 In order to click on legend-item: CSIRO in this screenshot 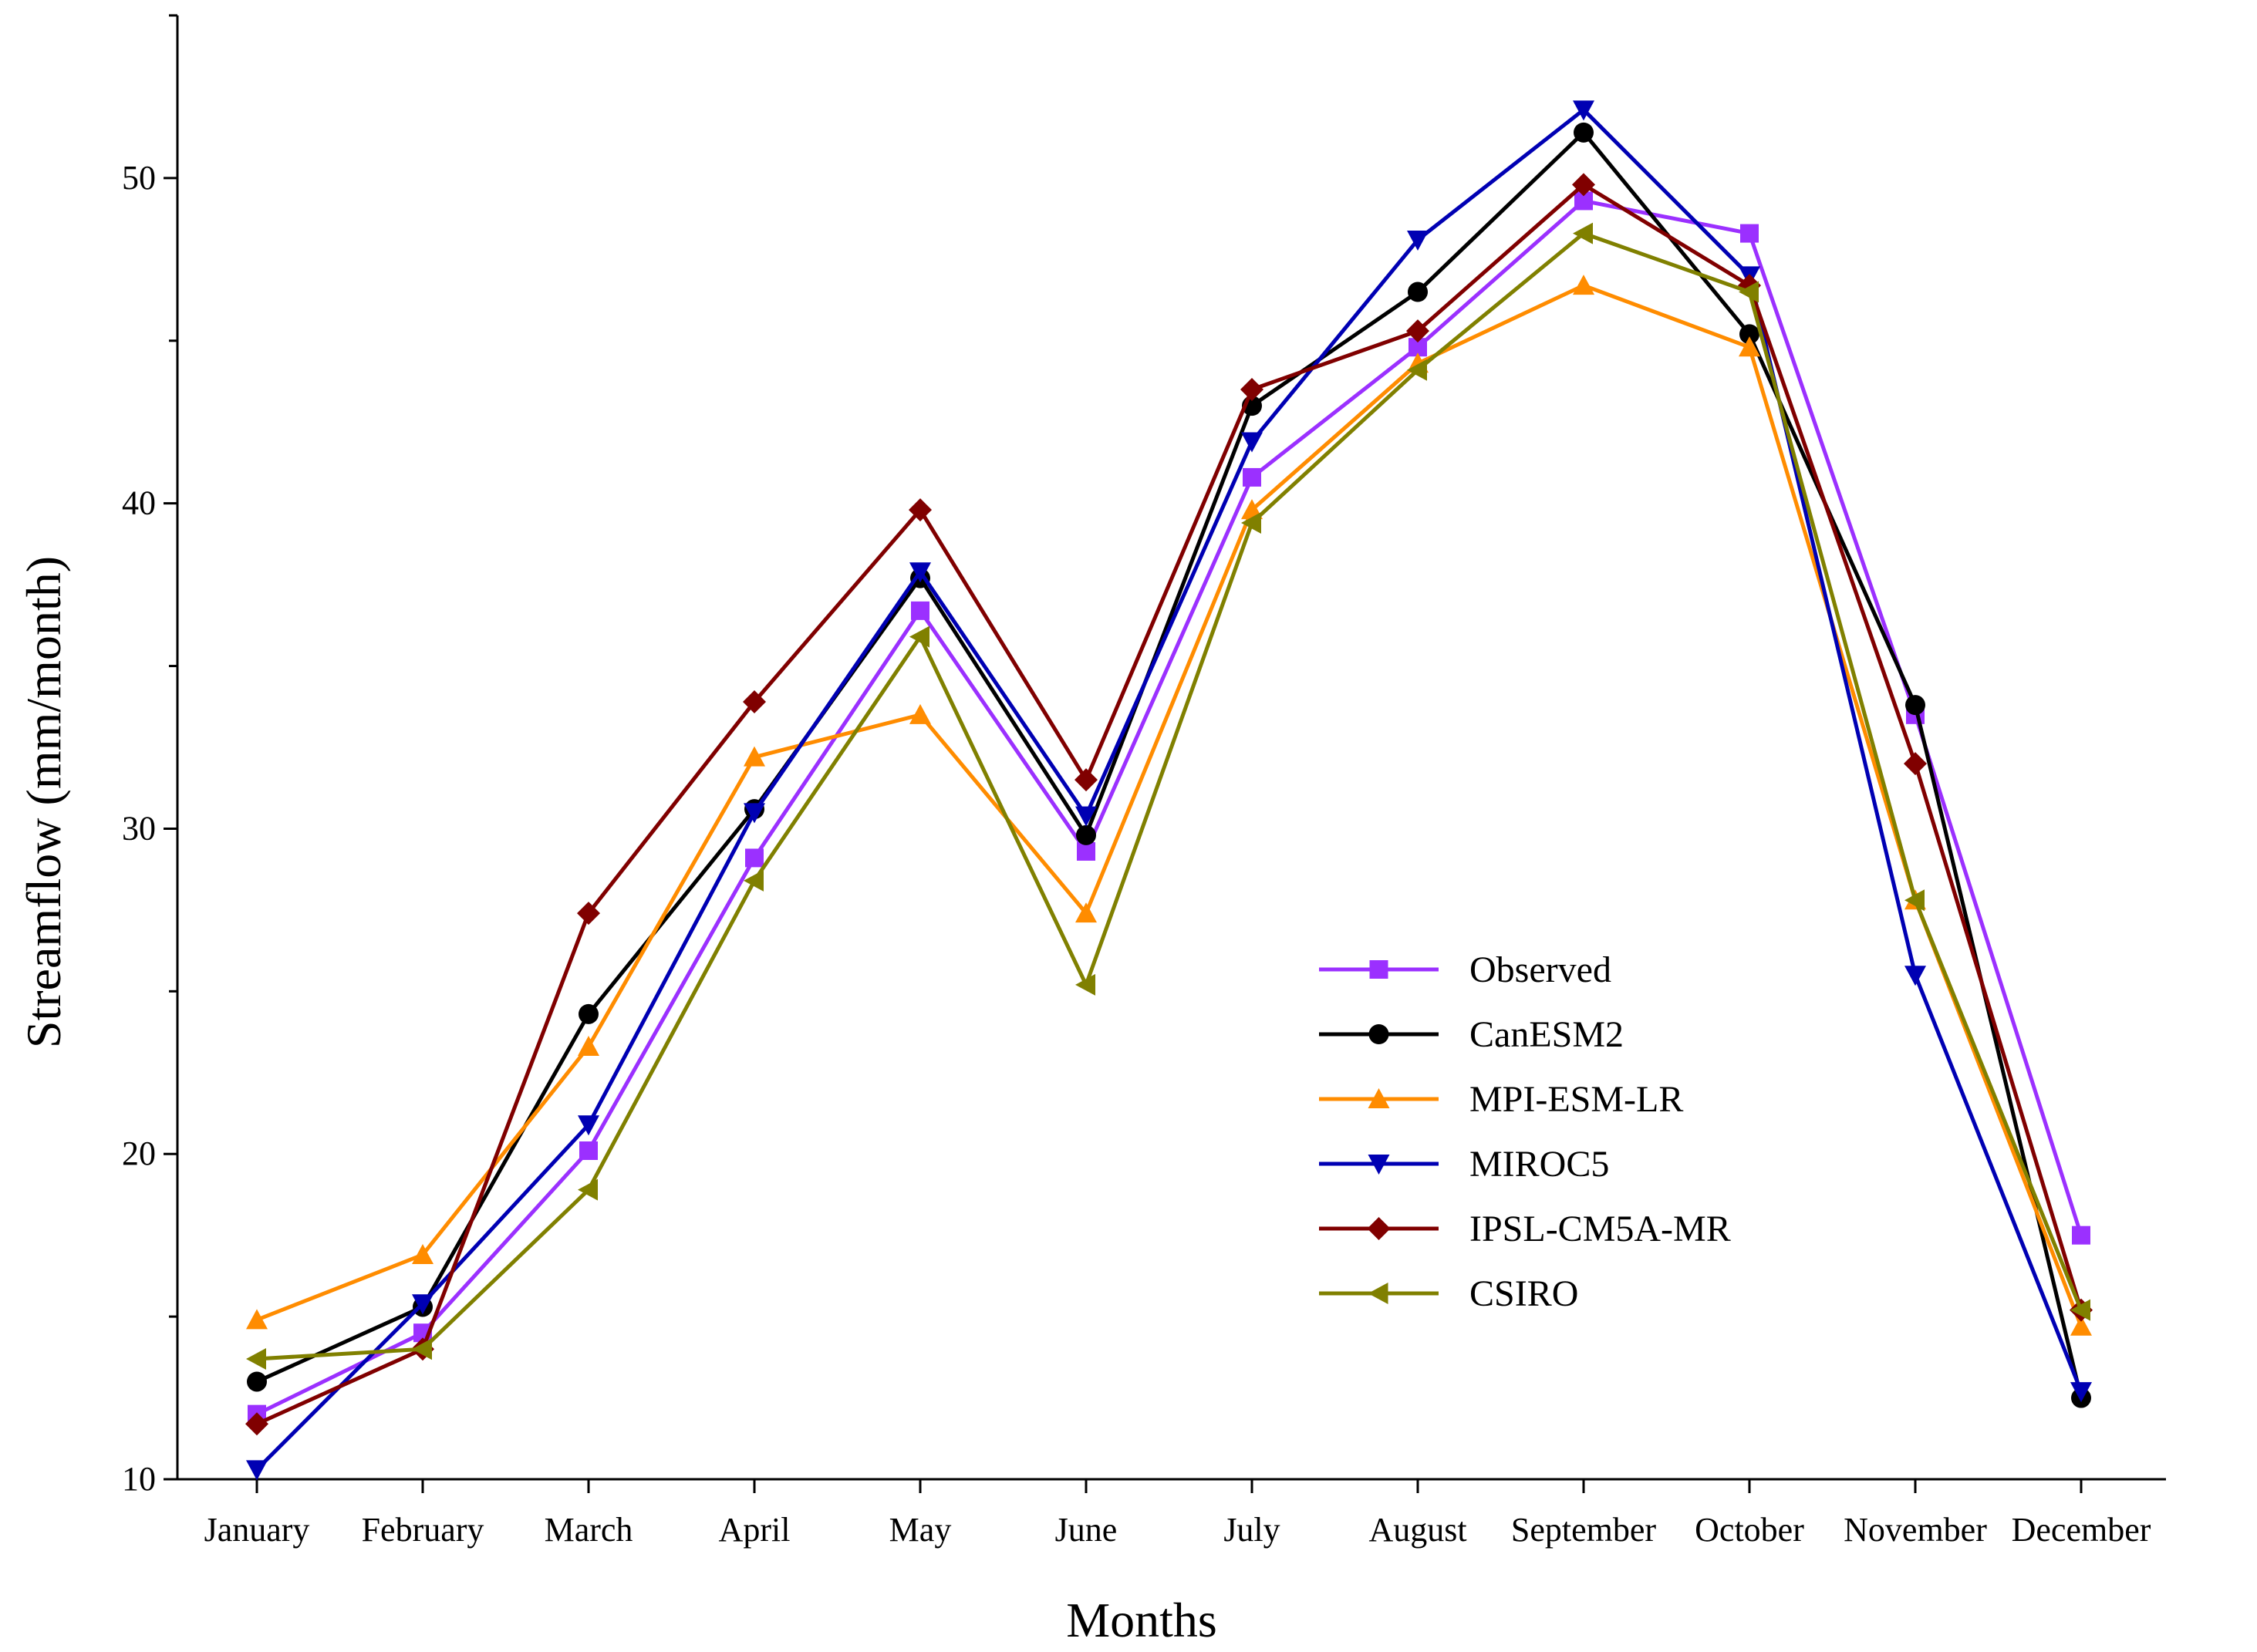, I will do `click(1449, 1294)`.